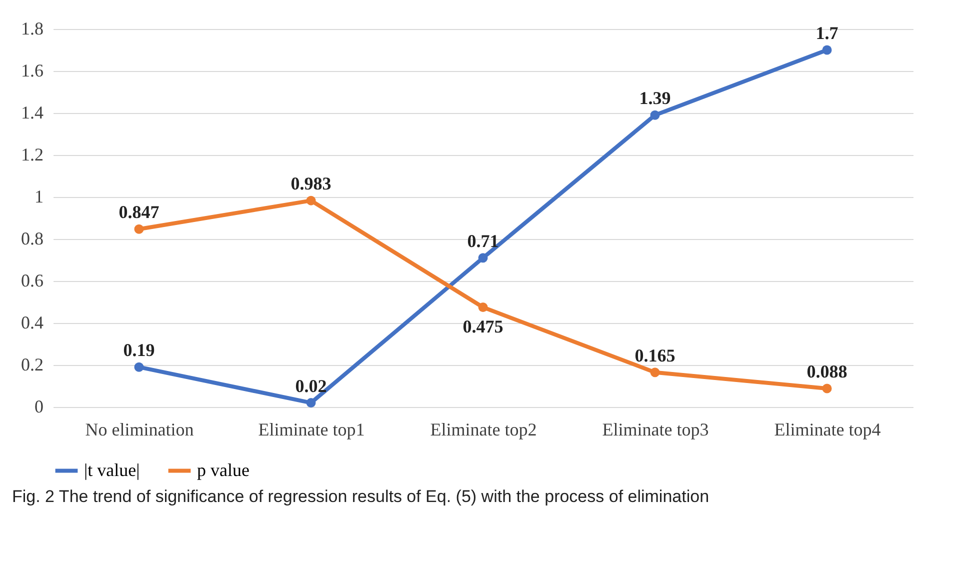 The width and height of the screenshot is (955, 562). I want to click on y-tick-label: 0.4, so click(32, 322).